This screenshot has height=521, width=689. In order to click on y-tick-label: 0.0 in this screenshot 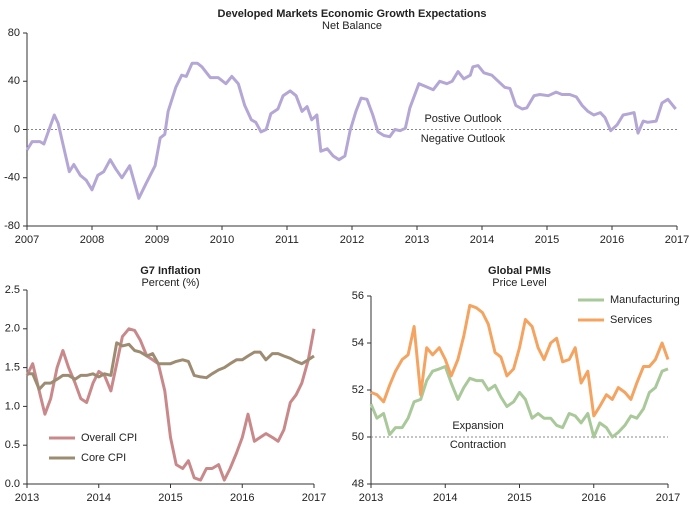, I will do `click(12, 484)`.